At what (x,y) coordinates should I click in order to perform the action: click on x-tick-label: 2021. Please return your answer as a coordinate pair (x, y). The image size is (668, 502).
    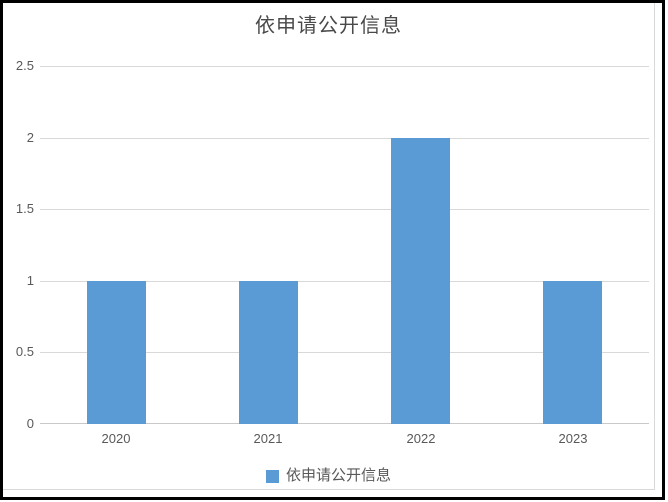
    Looking at the image, I should click on (268, 438).